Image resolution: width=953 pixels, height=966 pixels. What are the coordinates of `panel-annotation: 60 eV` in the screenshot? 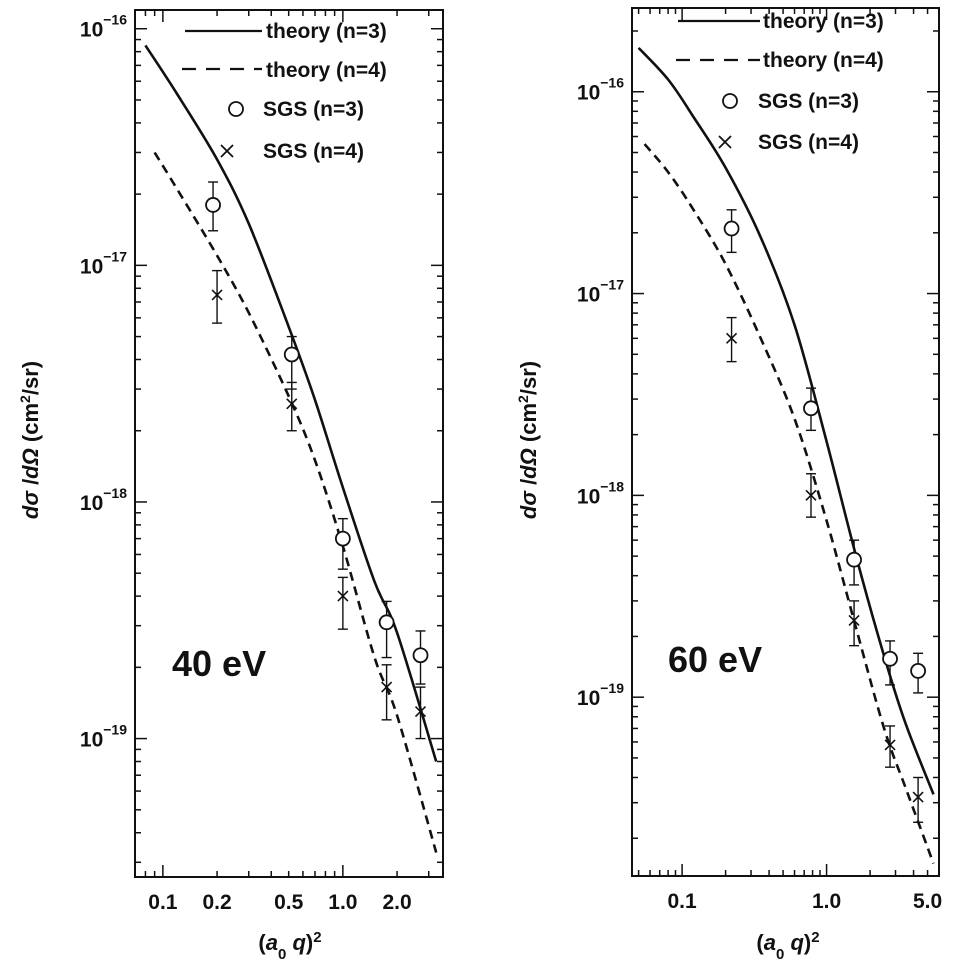 It's located at (715, 659).